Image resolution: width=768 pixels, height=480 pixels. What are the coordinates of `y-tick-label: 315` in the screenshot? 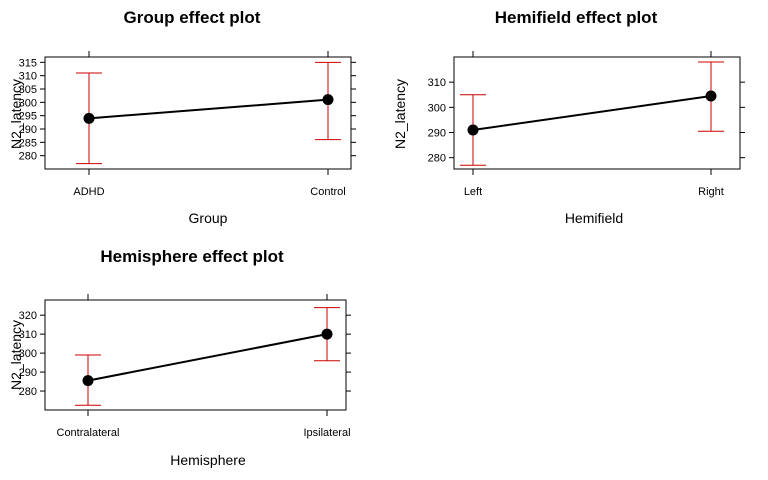 It's located at (28, 63).